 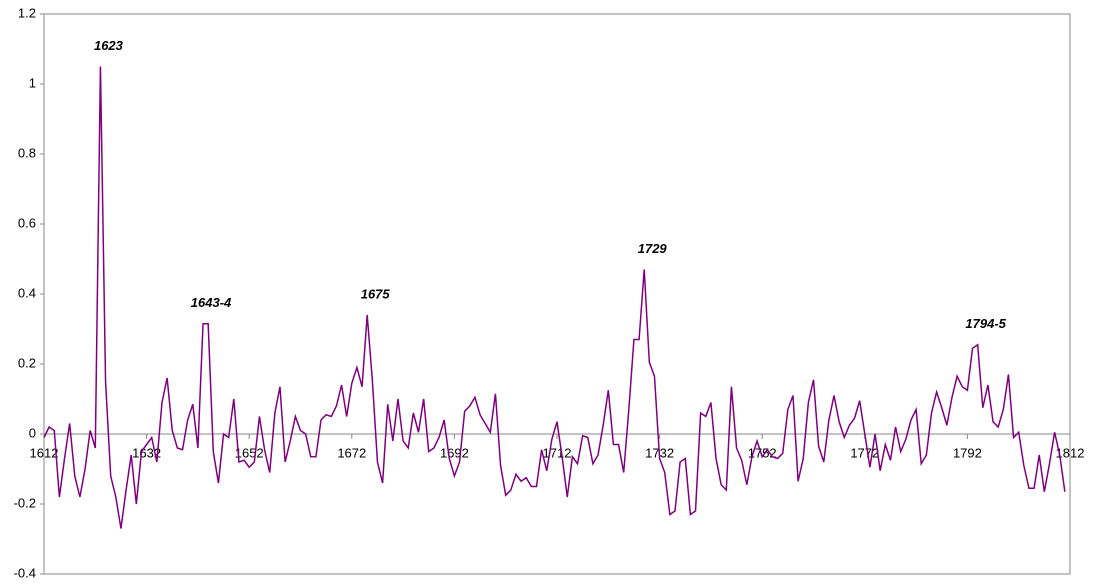 I want to click on annotation: 1794-5, so click(x=985, y=323).